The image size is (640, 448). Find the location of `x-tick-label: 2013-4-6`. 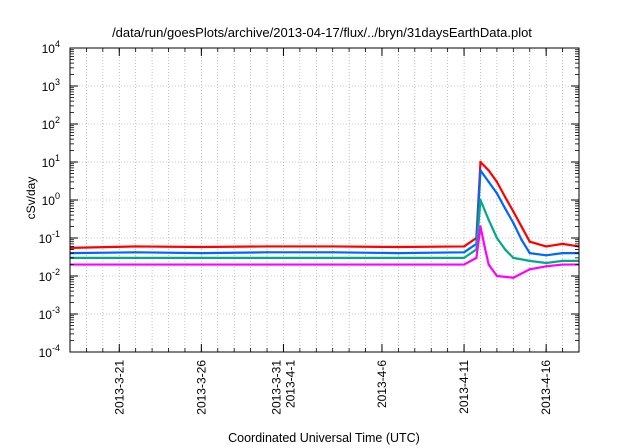

x-tick-label: 2013-4-6 is located at coordinates (382, 384).